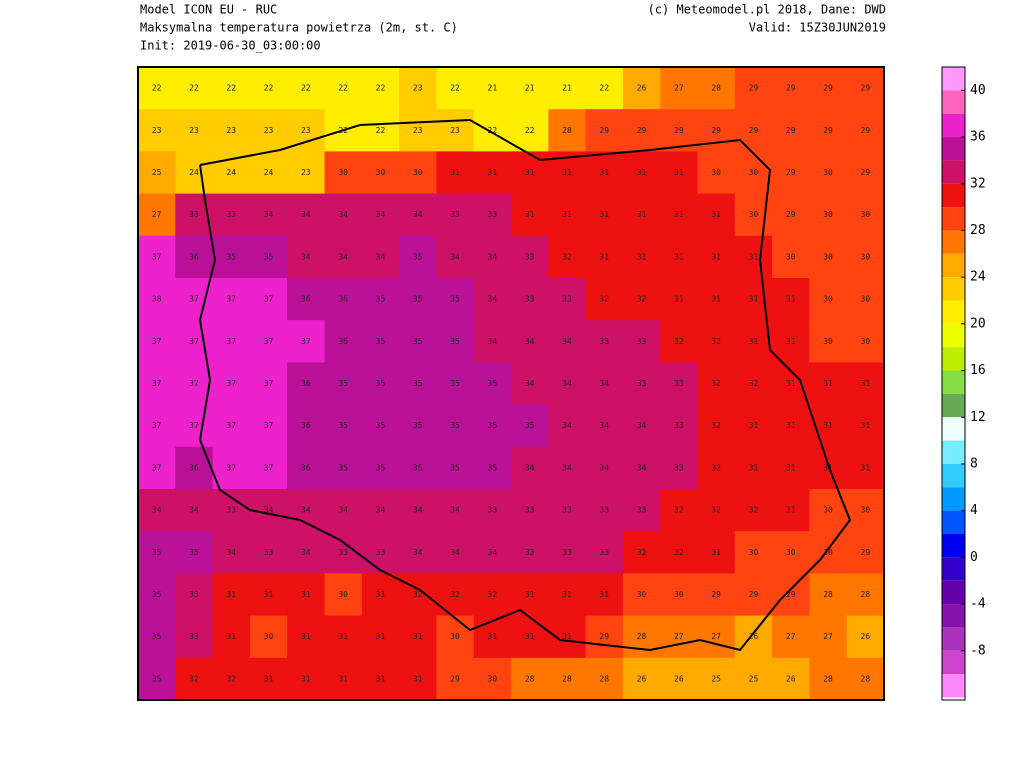 The height and width of the screenshot is (772, 1024). Describe the element at coordinates (269, 172) in the screenshot. I see `temp-label: 24` at that location.